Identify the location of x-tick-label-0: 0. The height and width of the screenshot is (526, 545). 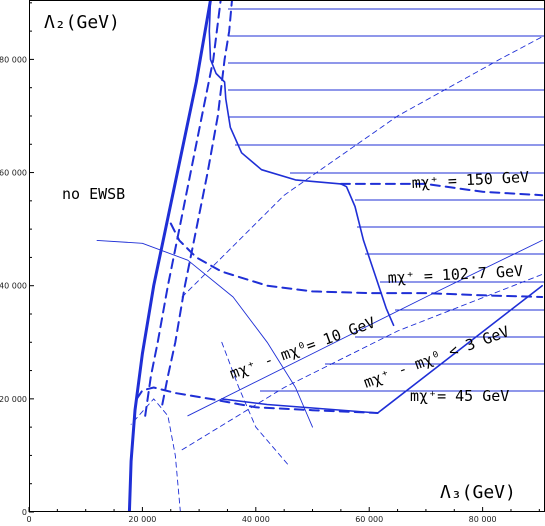
(28, 519).